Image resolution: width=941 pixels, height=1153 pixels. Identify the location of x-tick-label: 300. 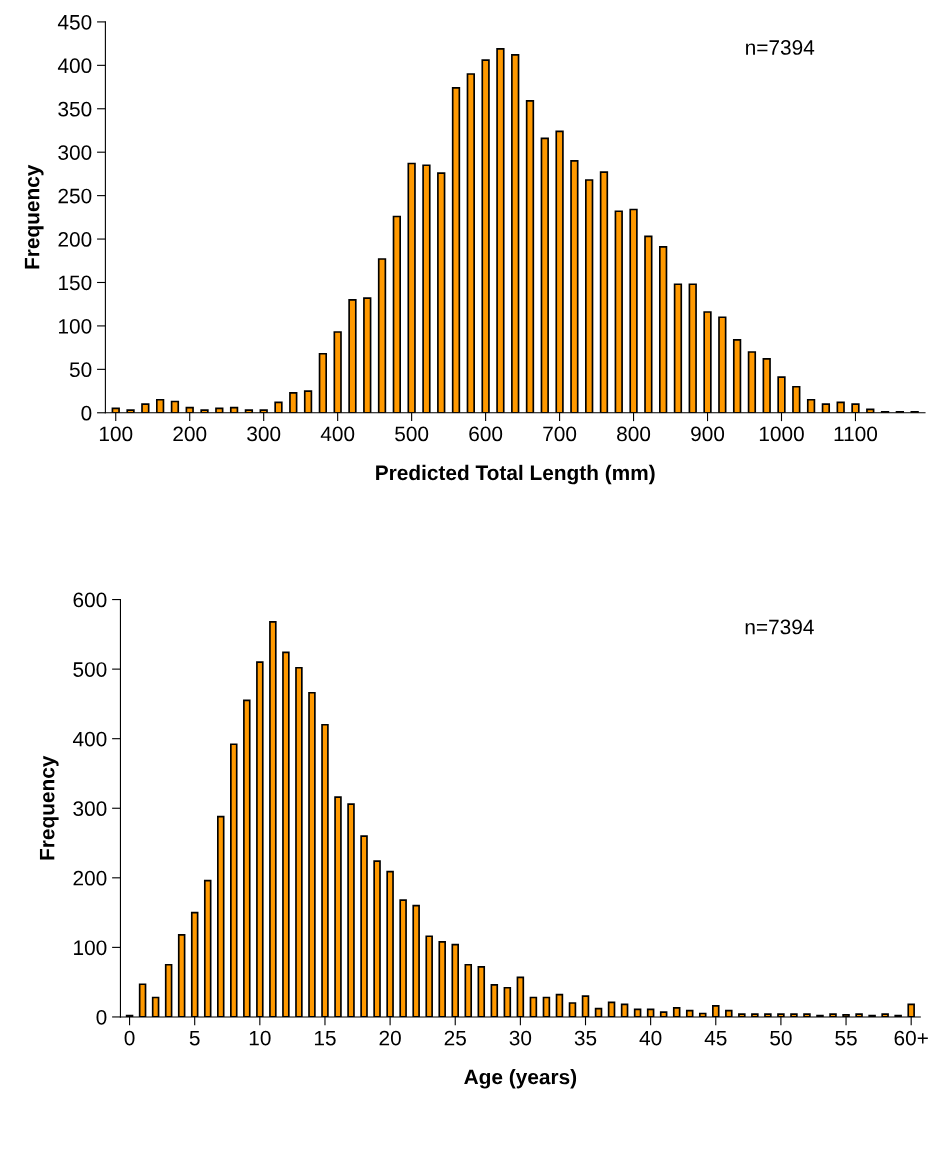
(264, 434).